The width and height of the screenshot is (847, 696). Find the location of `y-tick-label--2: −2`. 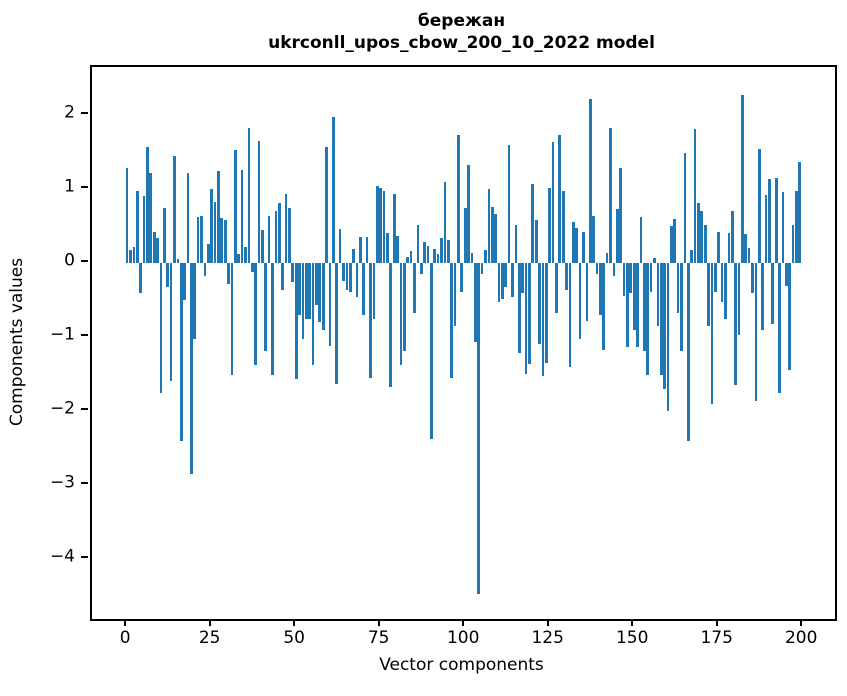

y-tick-label--2: −2 is located at coordinates (62, 408).